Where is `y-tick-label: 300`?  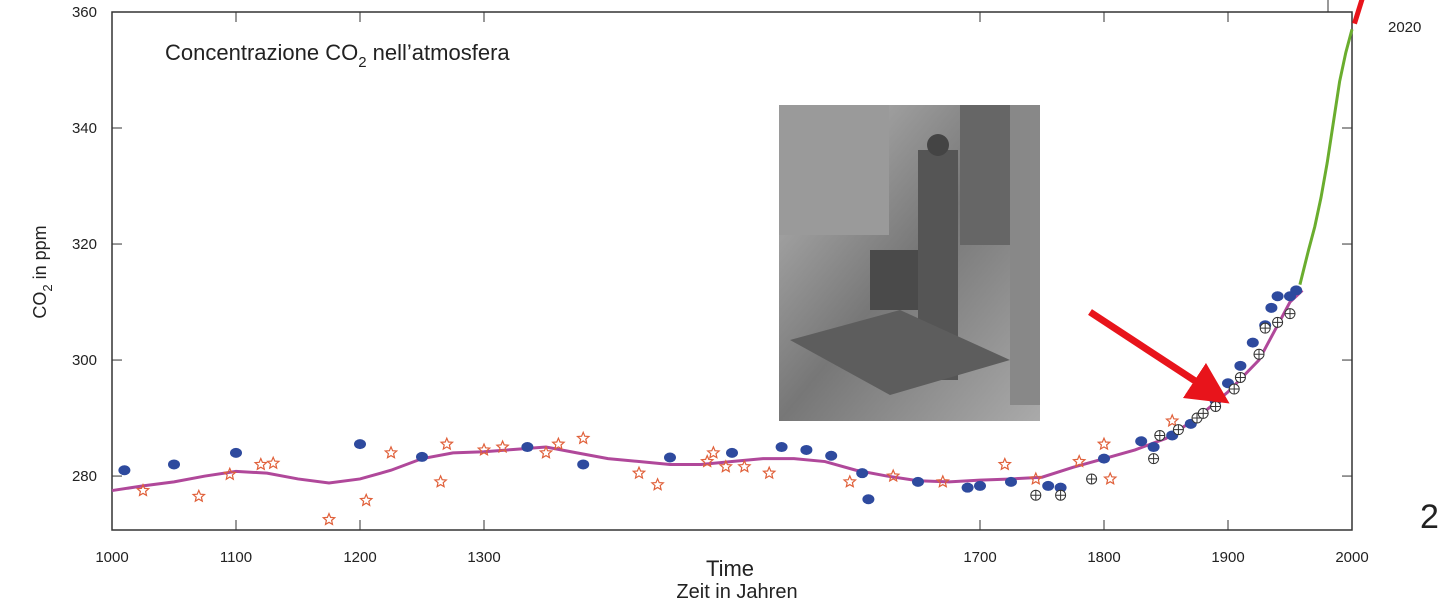 y-tick-label: 300 is located at coordinates (84, 360).